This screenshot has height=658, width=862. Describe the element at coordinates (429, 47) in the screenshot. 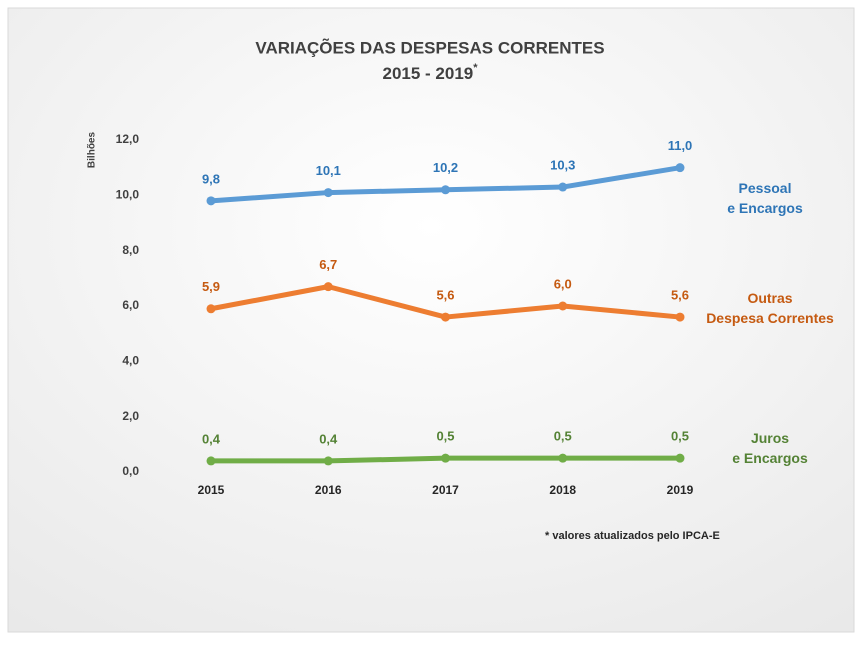

I see `chart-title: VARIAÇÕES DAS DESPESAS CORRENTES` at that location.